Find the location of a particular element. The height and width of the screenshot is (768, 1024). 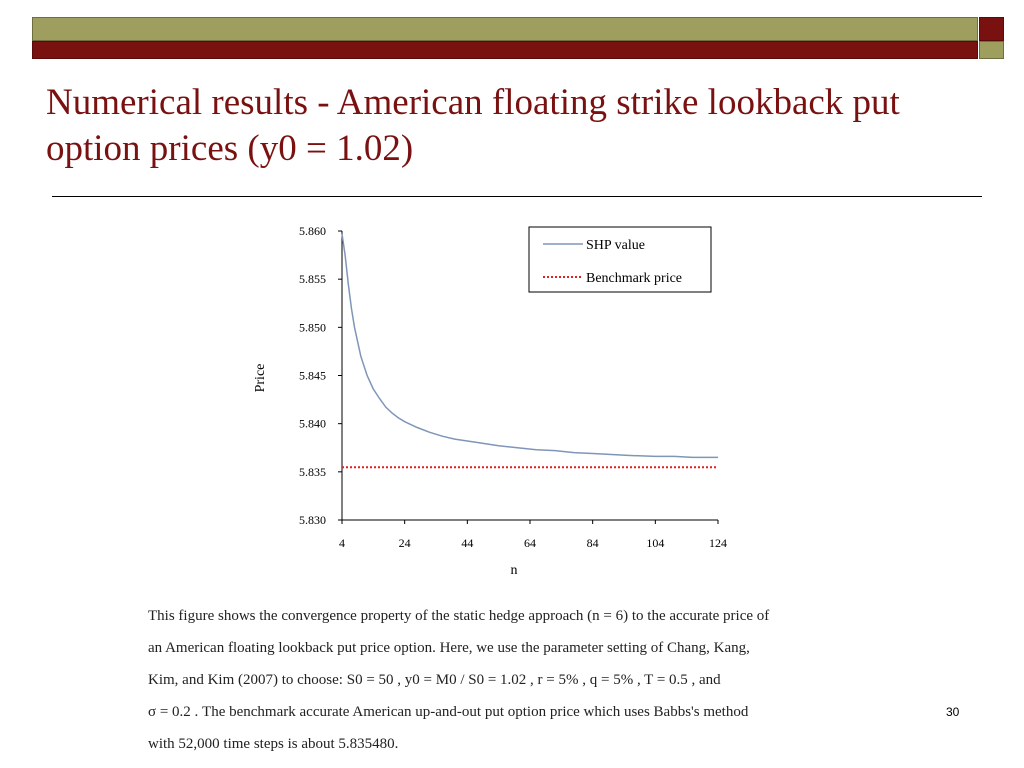

x-tick-label: 4 is located at coordinates (342, 543).